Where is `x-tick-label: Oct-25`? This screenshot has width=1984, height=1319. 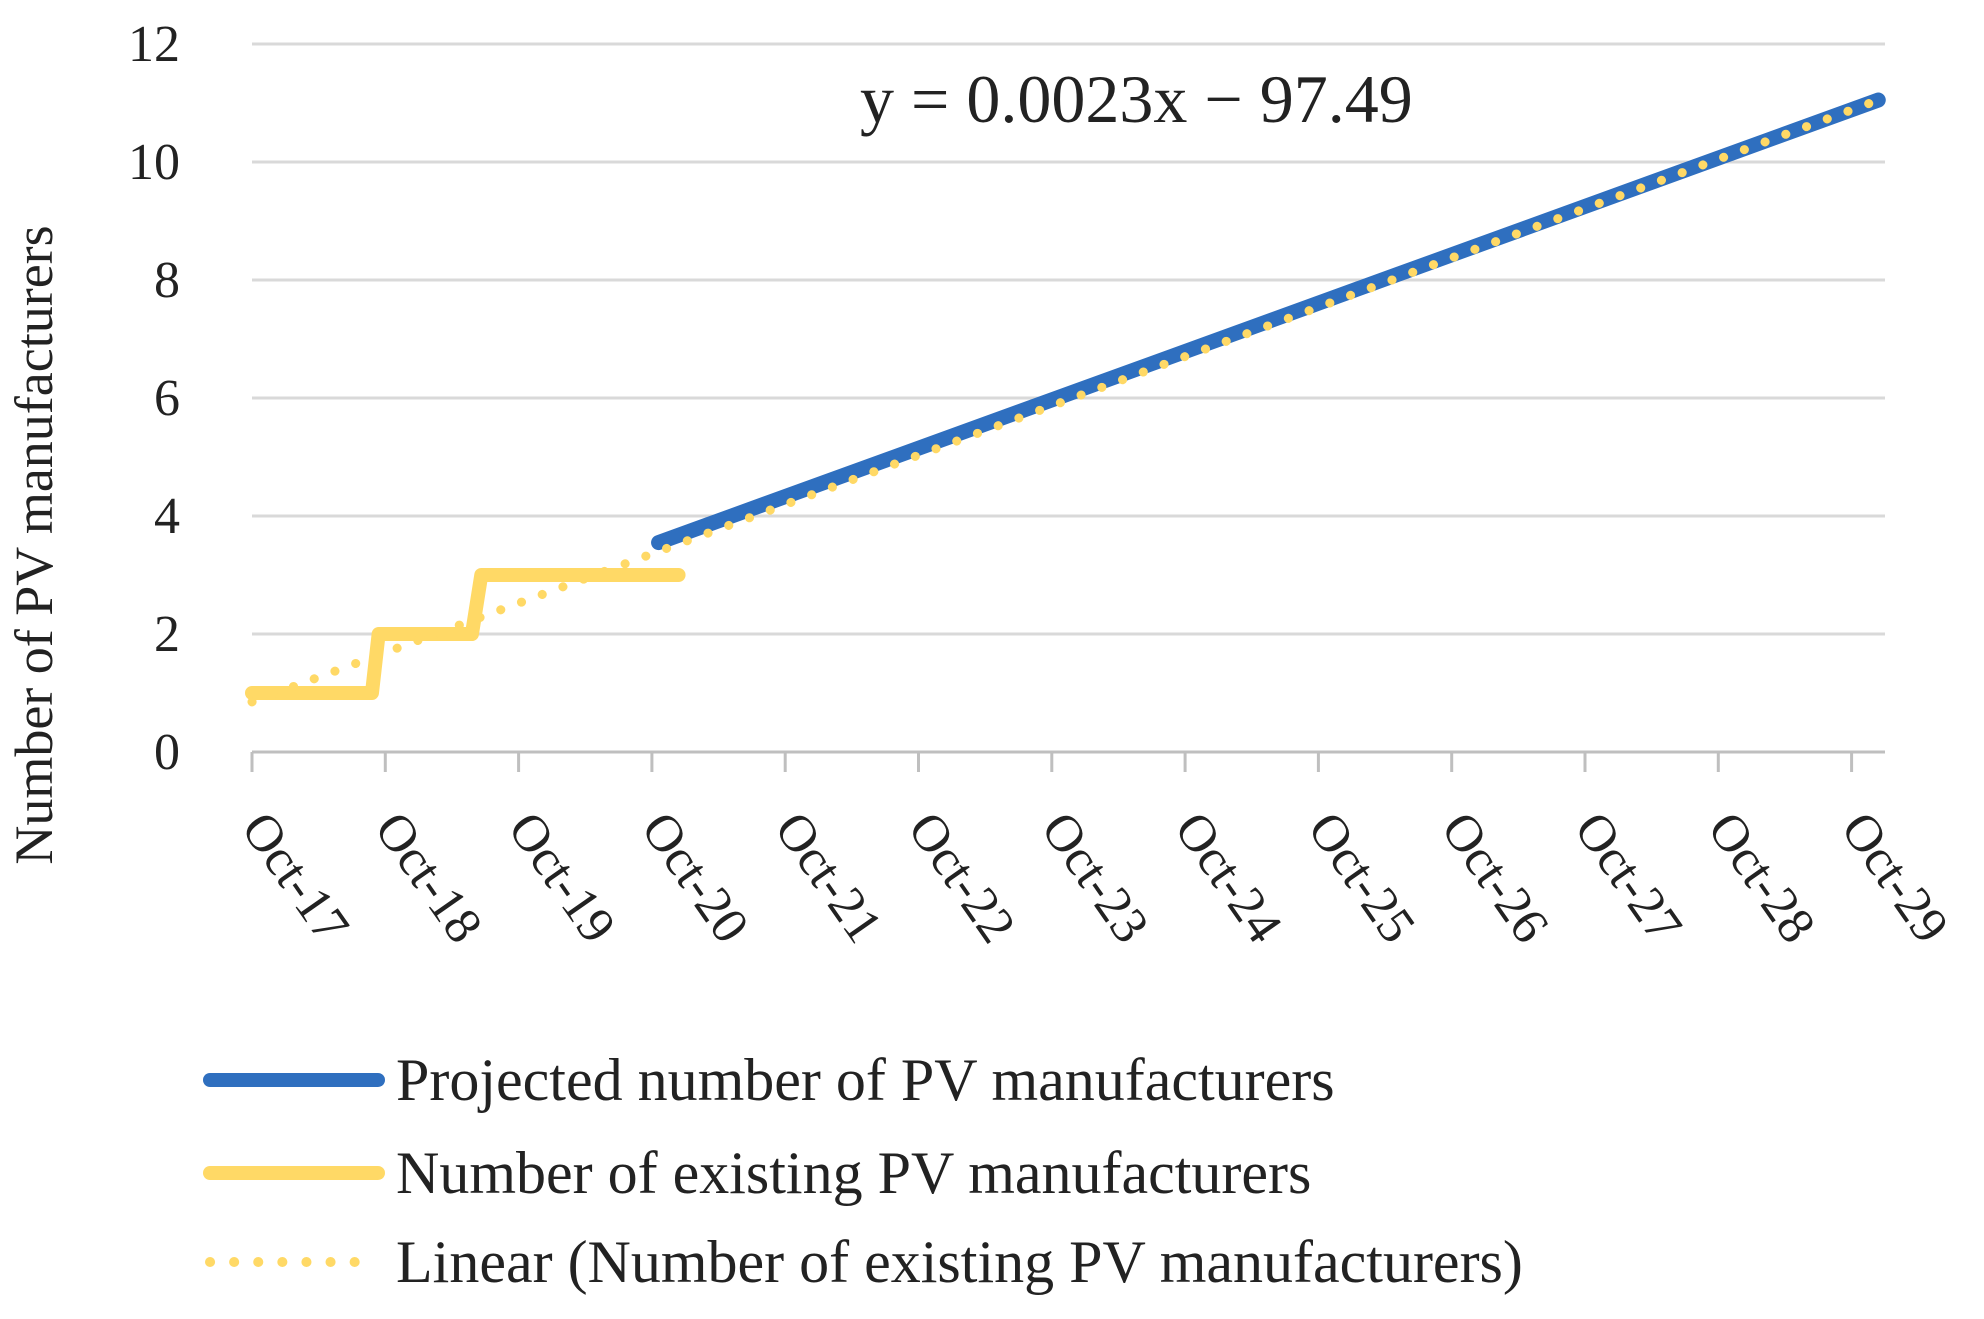 x-tick-label: Oct-25 is located at coordinates (1362, 877).